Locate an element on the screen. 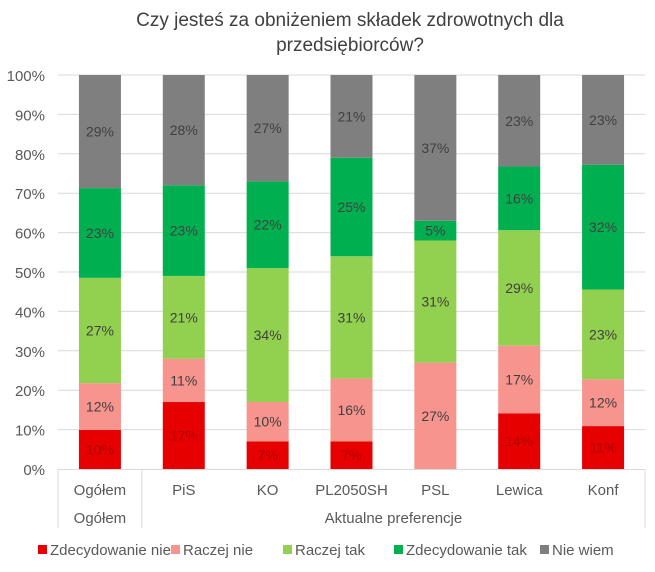 This screenshot has width=655, height=572. y-tick-label: 100% is located at coordinates (26, 76).